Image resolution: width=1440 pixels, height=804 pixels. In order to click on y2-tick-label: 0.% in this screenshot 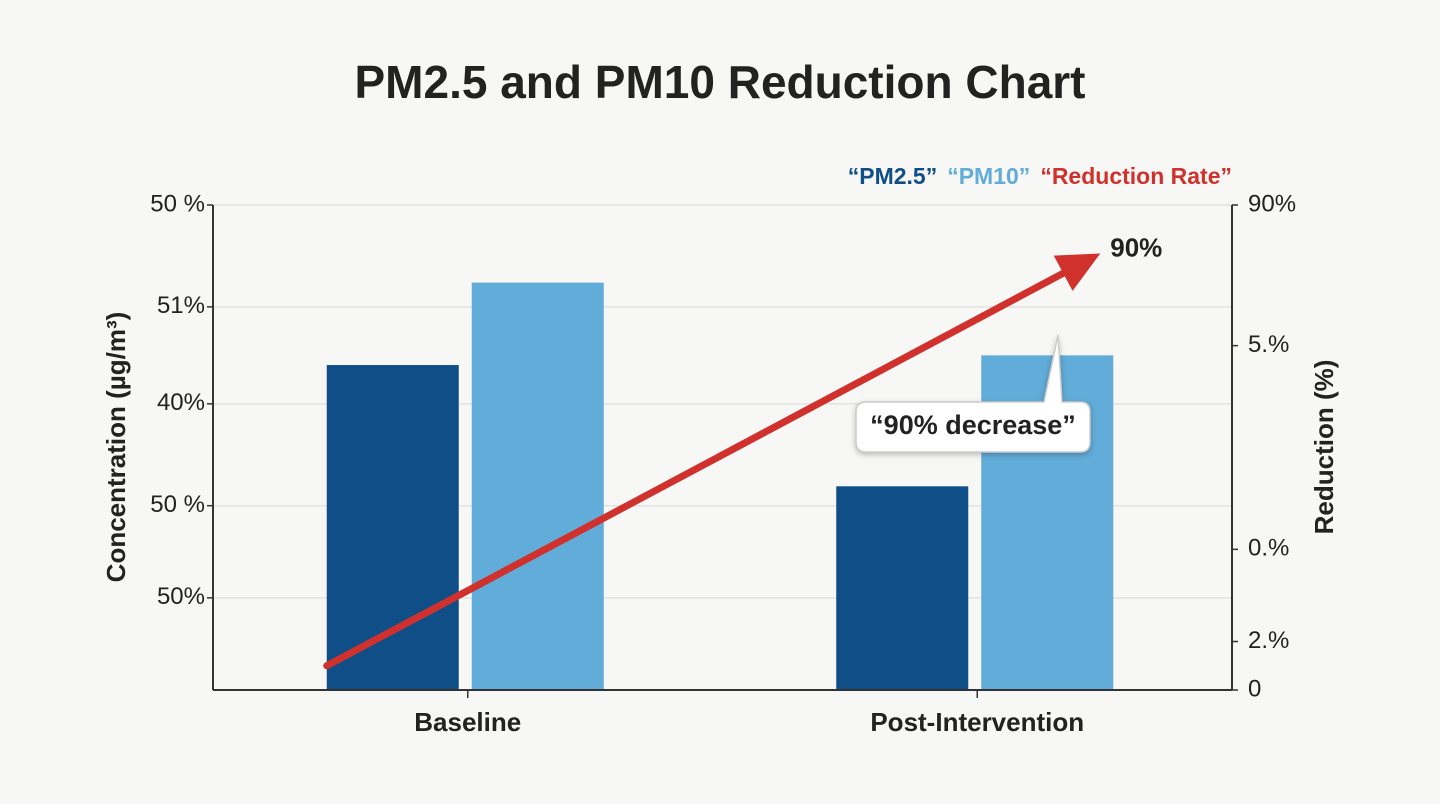, I will do `click(1268, 548)`.